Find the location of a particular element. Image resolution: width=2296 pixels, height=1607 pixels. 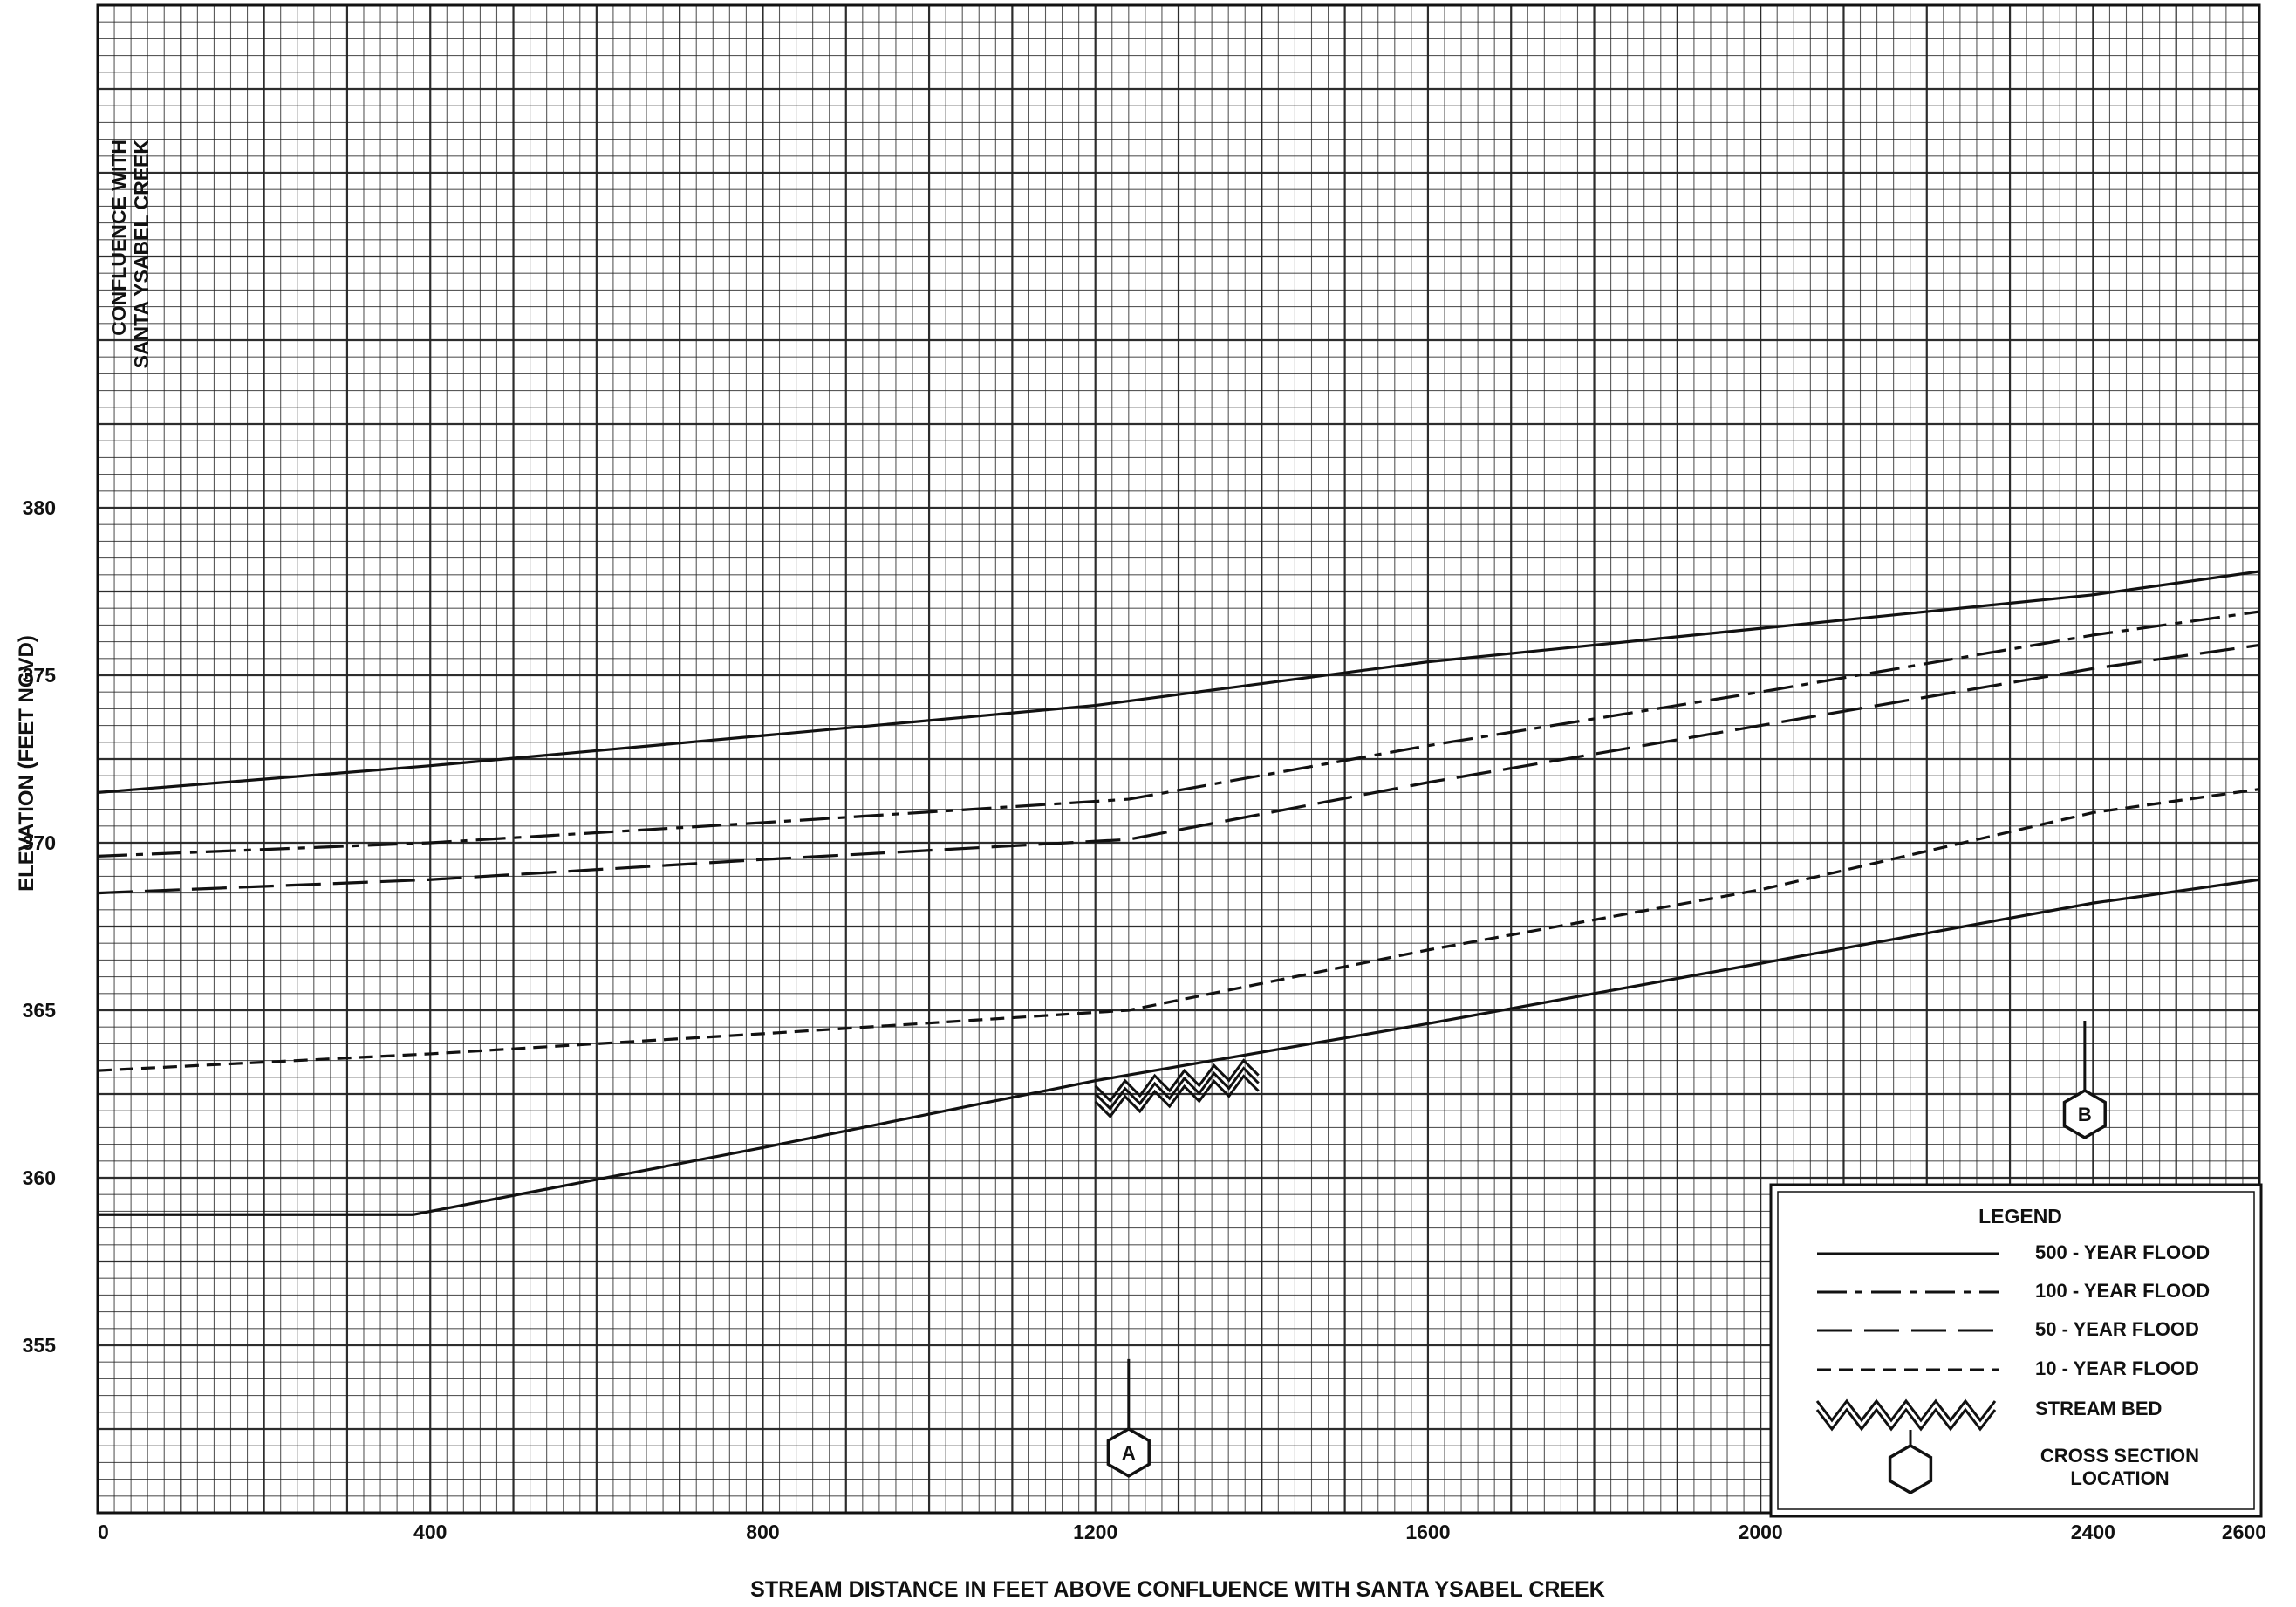

legend-label: CROSS SECTION is located at coordinates (2119, 1456).